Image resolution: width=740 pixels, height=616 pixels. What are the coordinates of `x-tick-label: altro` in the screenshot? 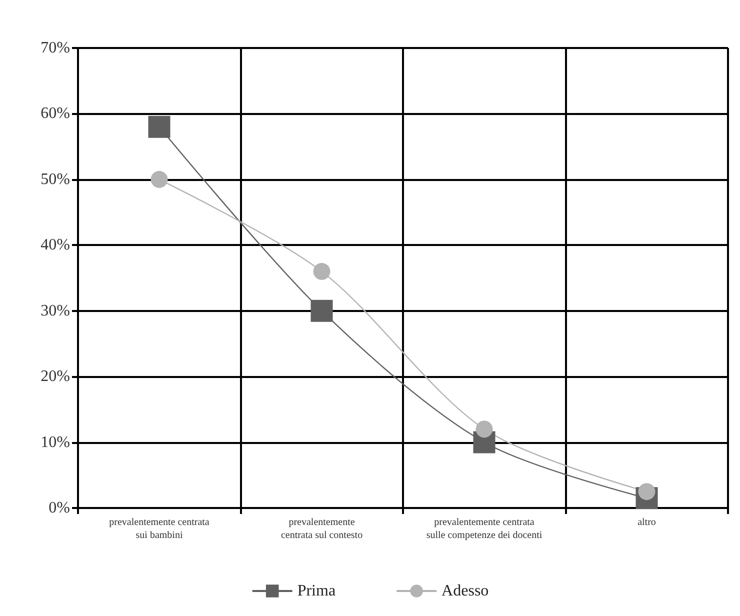 It's located at (647, 522).